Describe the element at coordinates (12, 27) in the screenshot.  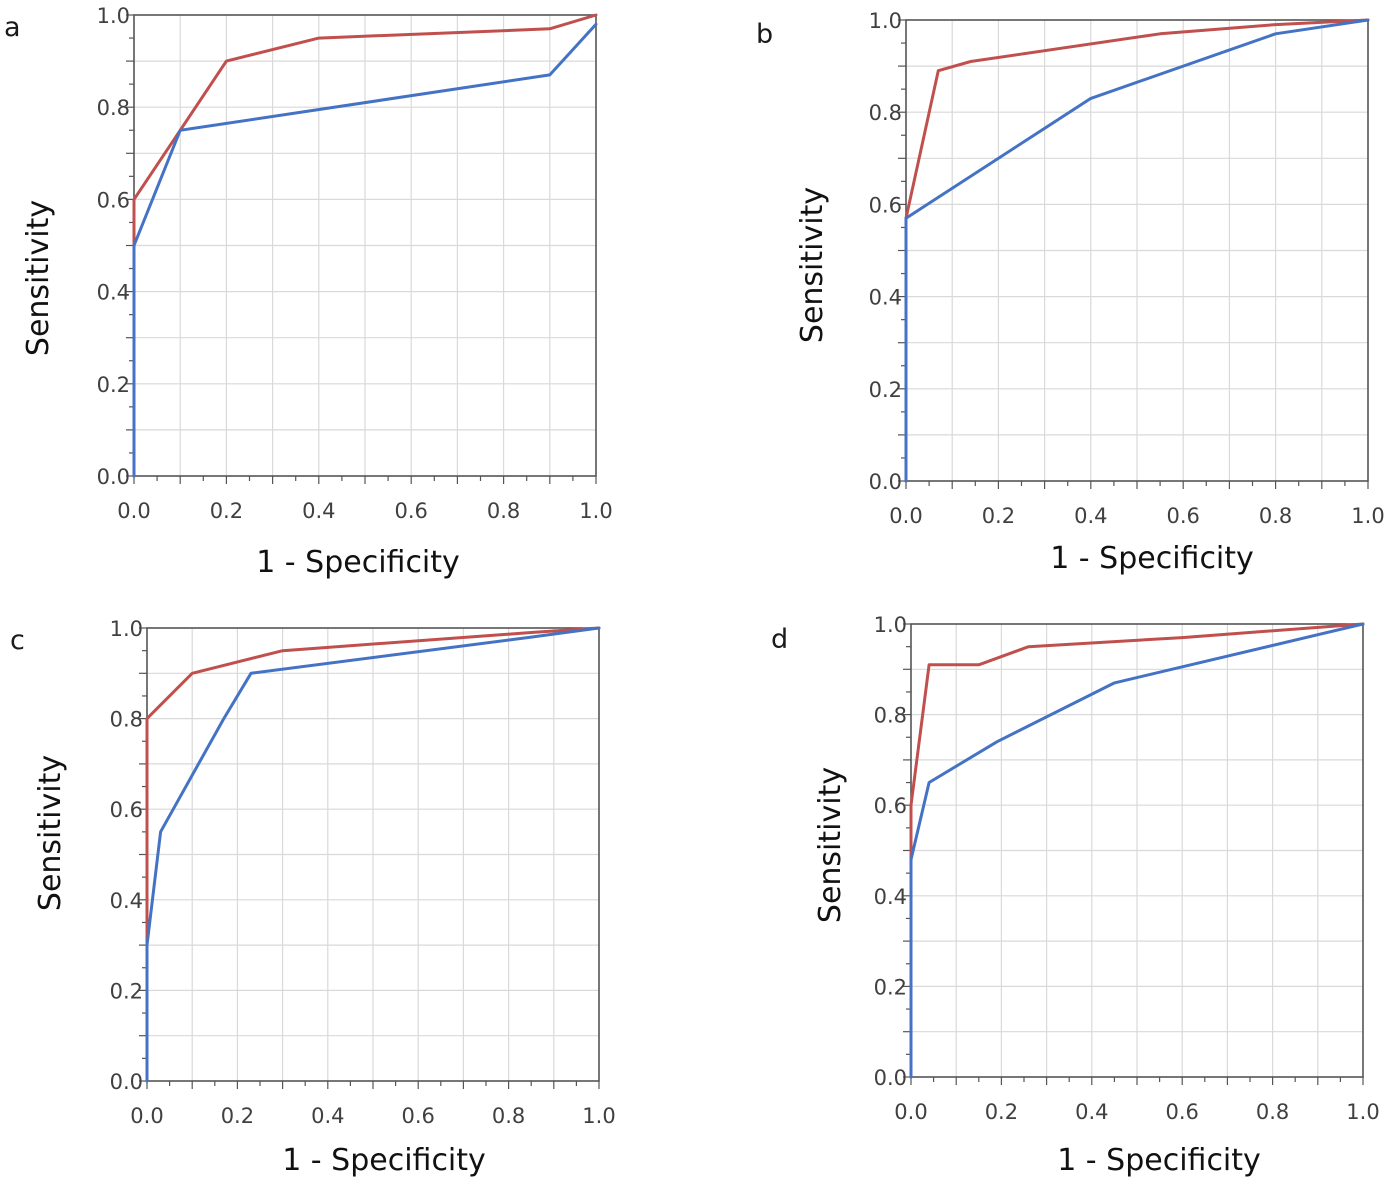
I see `panel-label: a` at that location.